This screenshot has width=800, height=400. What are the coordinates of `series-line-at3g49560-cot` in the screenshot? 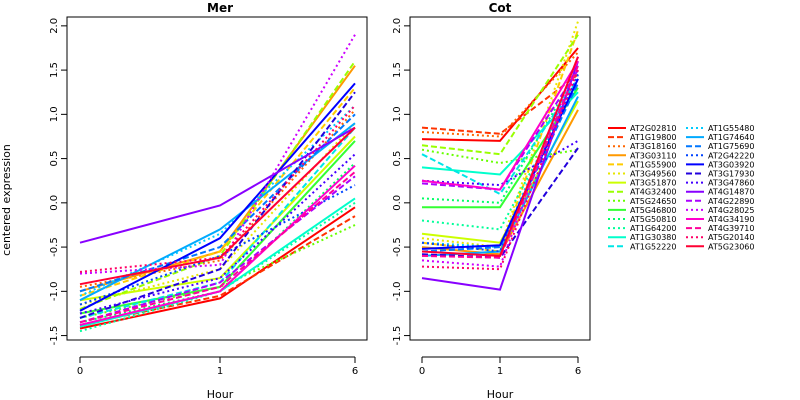 It's located at (500, 135).